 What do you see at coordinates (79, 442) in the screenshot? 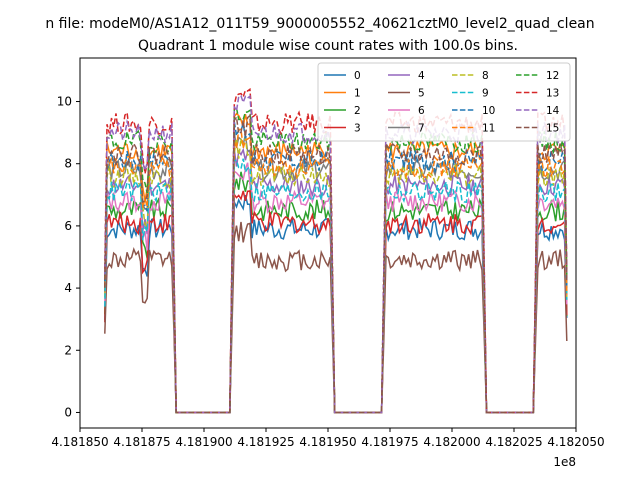
I see `x-tick-label: 4.181850` at bounding box center [79, 442].